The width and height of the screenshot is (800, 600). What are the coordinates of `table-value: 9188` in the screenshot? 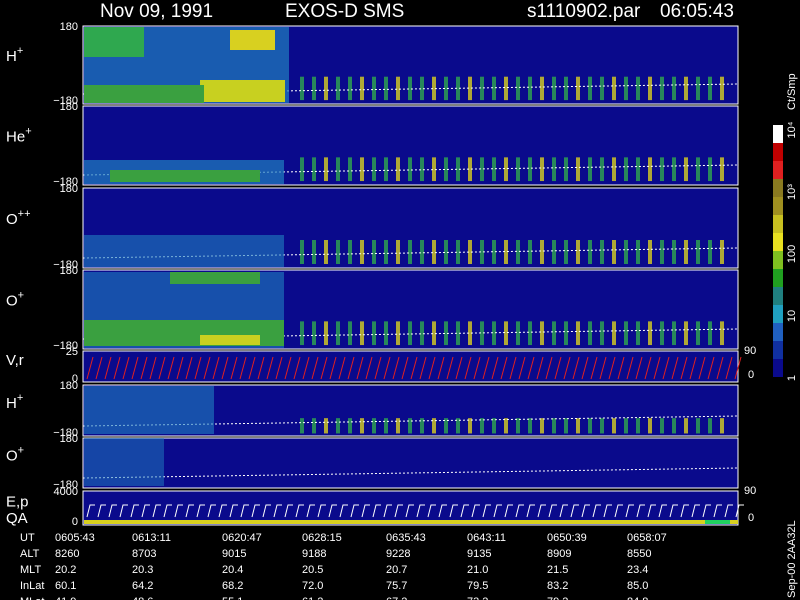 It's located at (314, 554).